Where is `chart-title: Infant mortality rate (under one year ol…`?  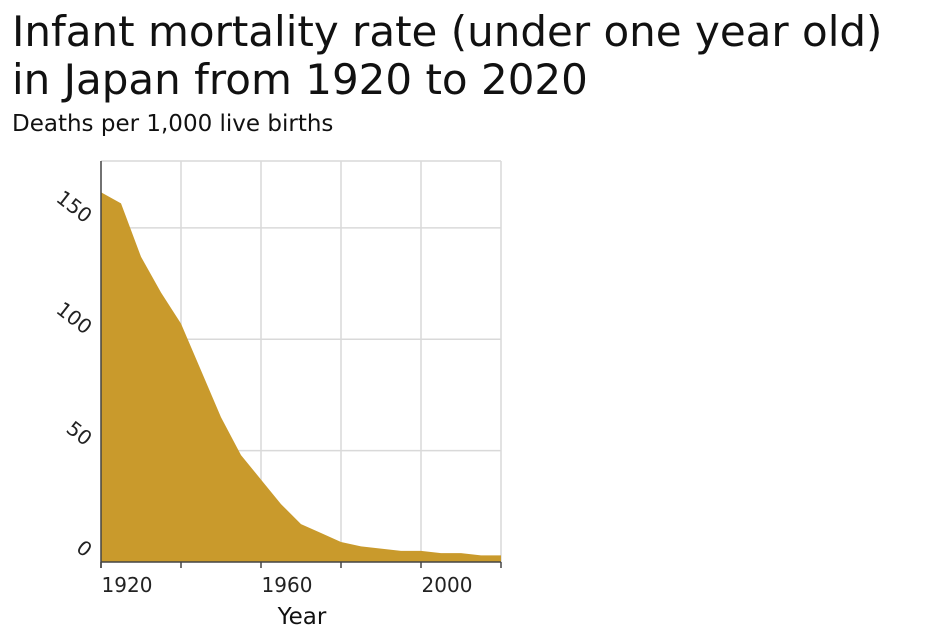
chart-title: Infant mortality rate (under one year ol… is located at coordinates (447, 55).